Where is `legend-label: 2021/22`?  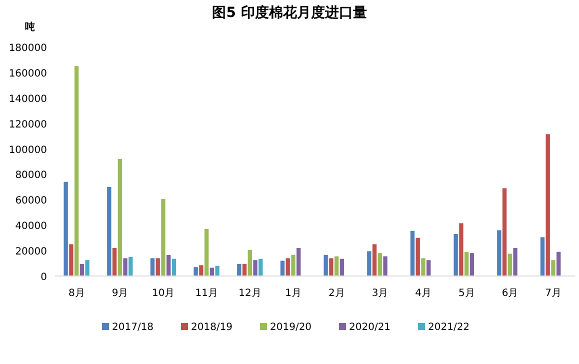
legend-label: 2021/22 is located at coordinates (449, 327).